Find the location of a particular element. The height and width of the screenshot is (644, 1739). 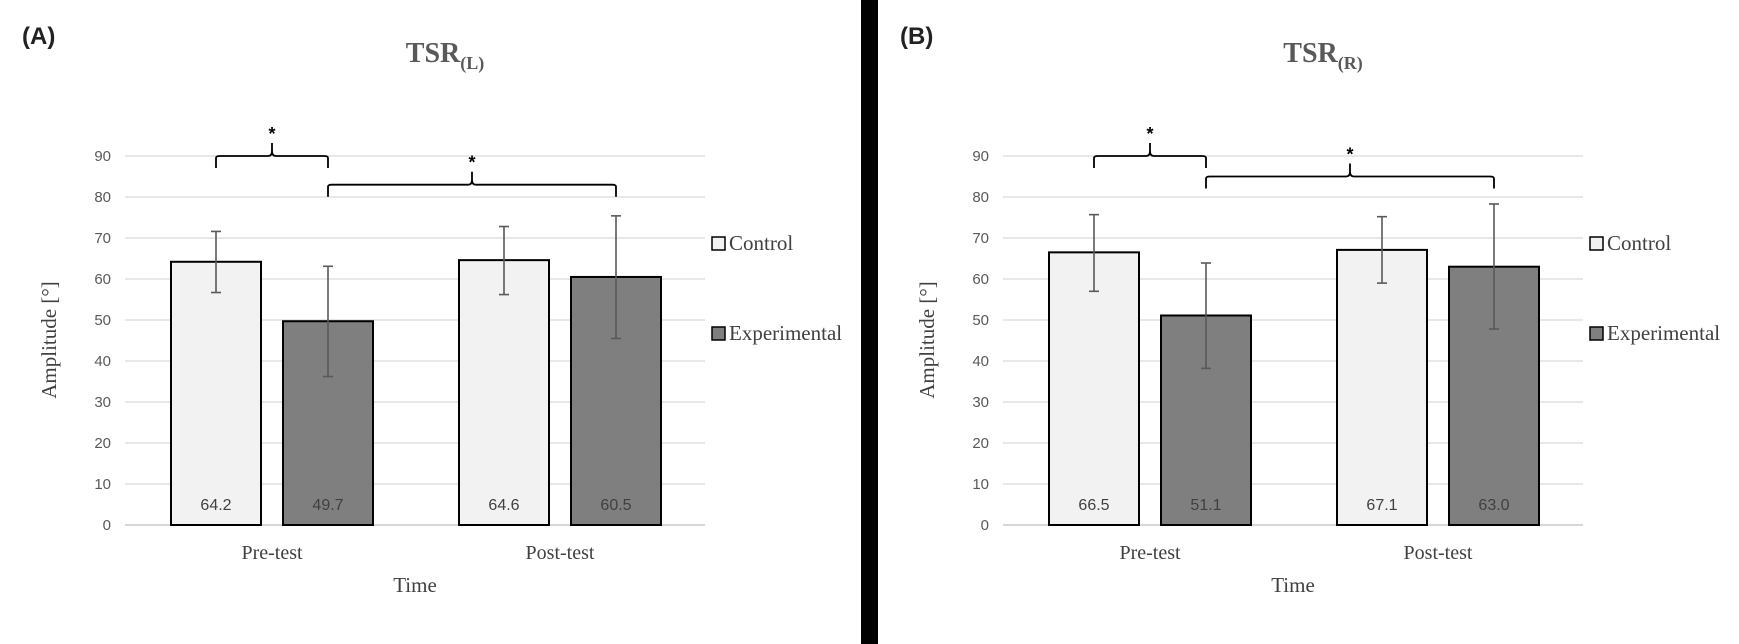

data-label-0-1: 64.6 is located at coordinates (503, 505).